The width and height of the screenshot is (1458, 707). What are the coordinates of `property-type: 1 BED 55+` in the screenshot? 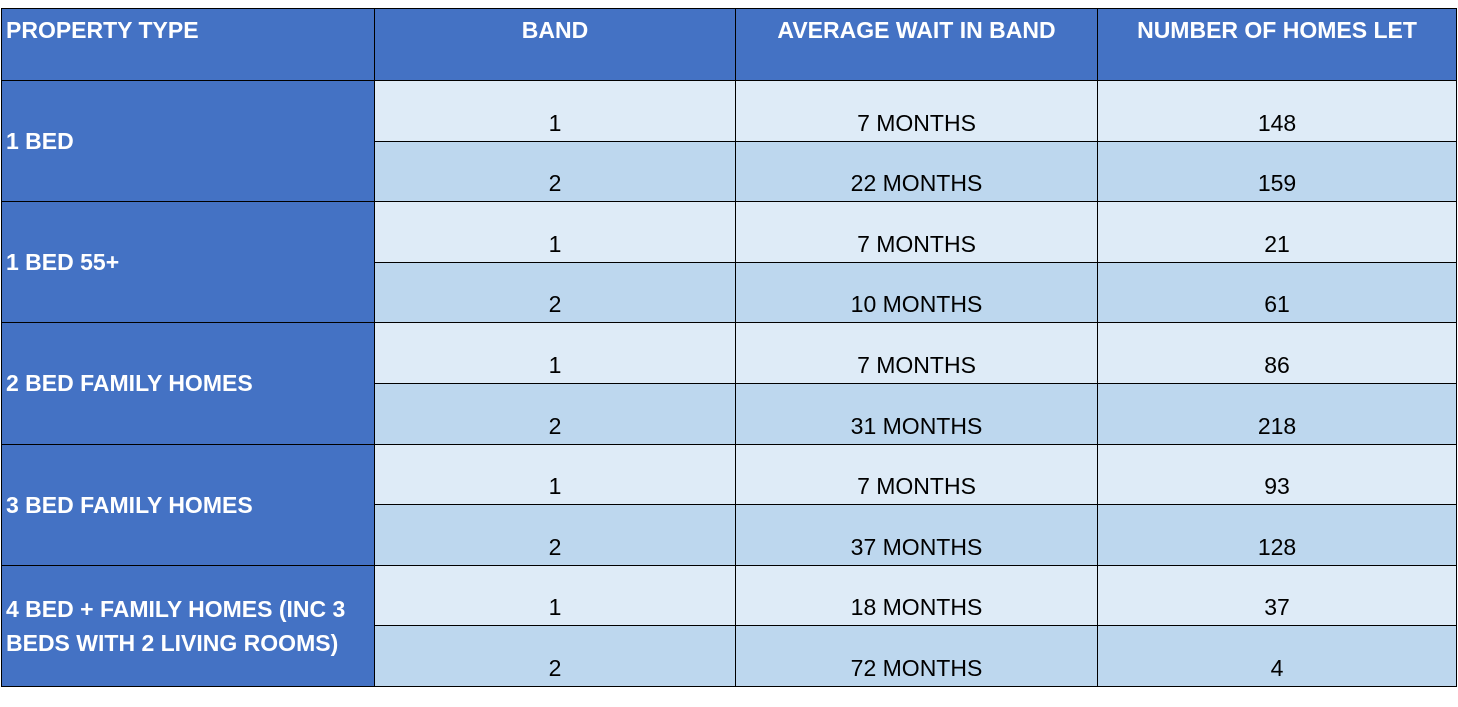 It's located at (188, 262).